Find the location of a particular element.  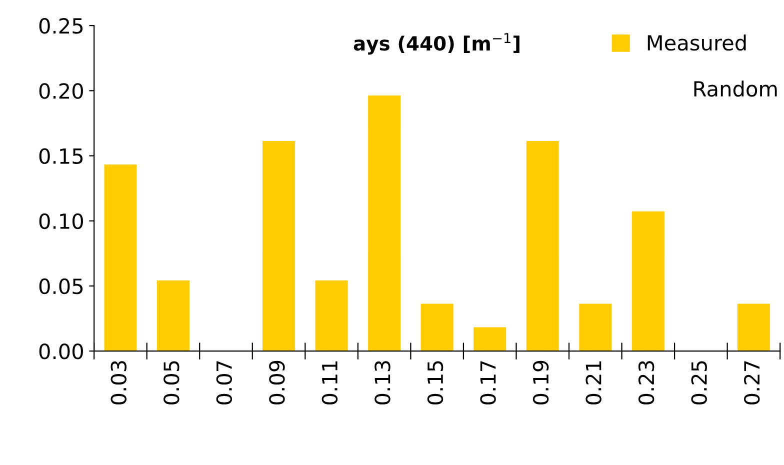

y-tick-label: 0.00 is located at coordinates (61, 352).